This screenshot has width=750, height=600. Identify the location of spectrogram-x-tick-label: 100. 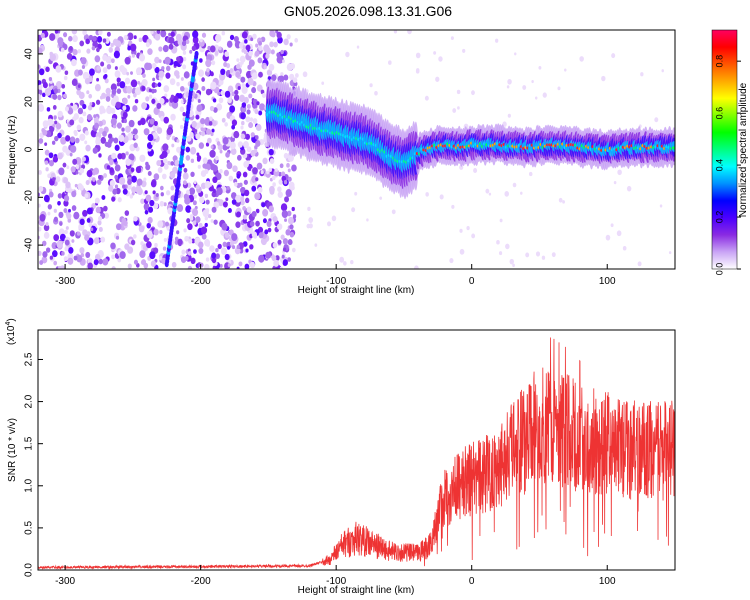
(607, 281).